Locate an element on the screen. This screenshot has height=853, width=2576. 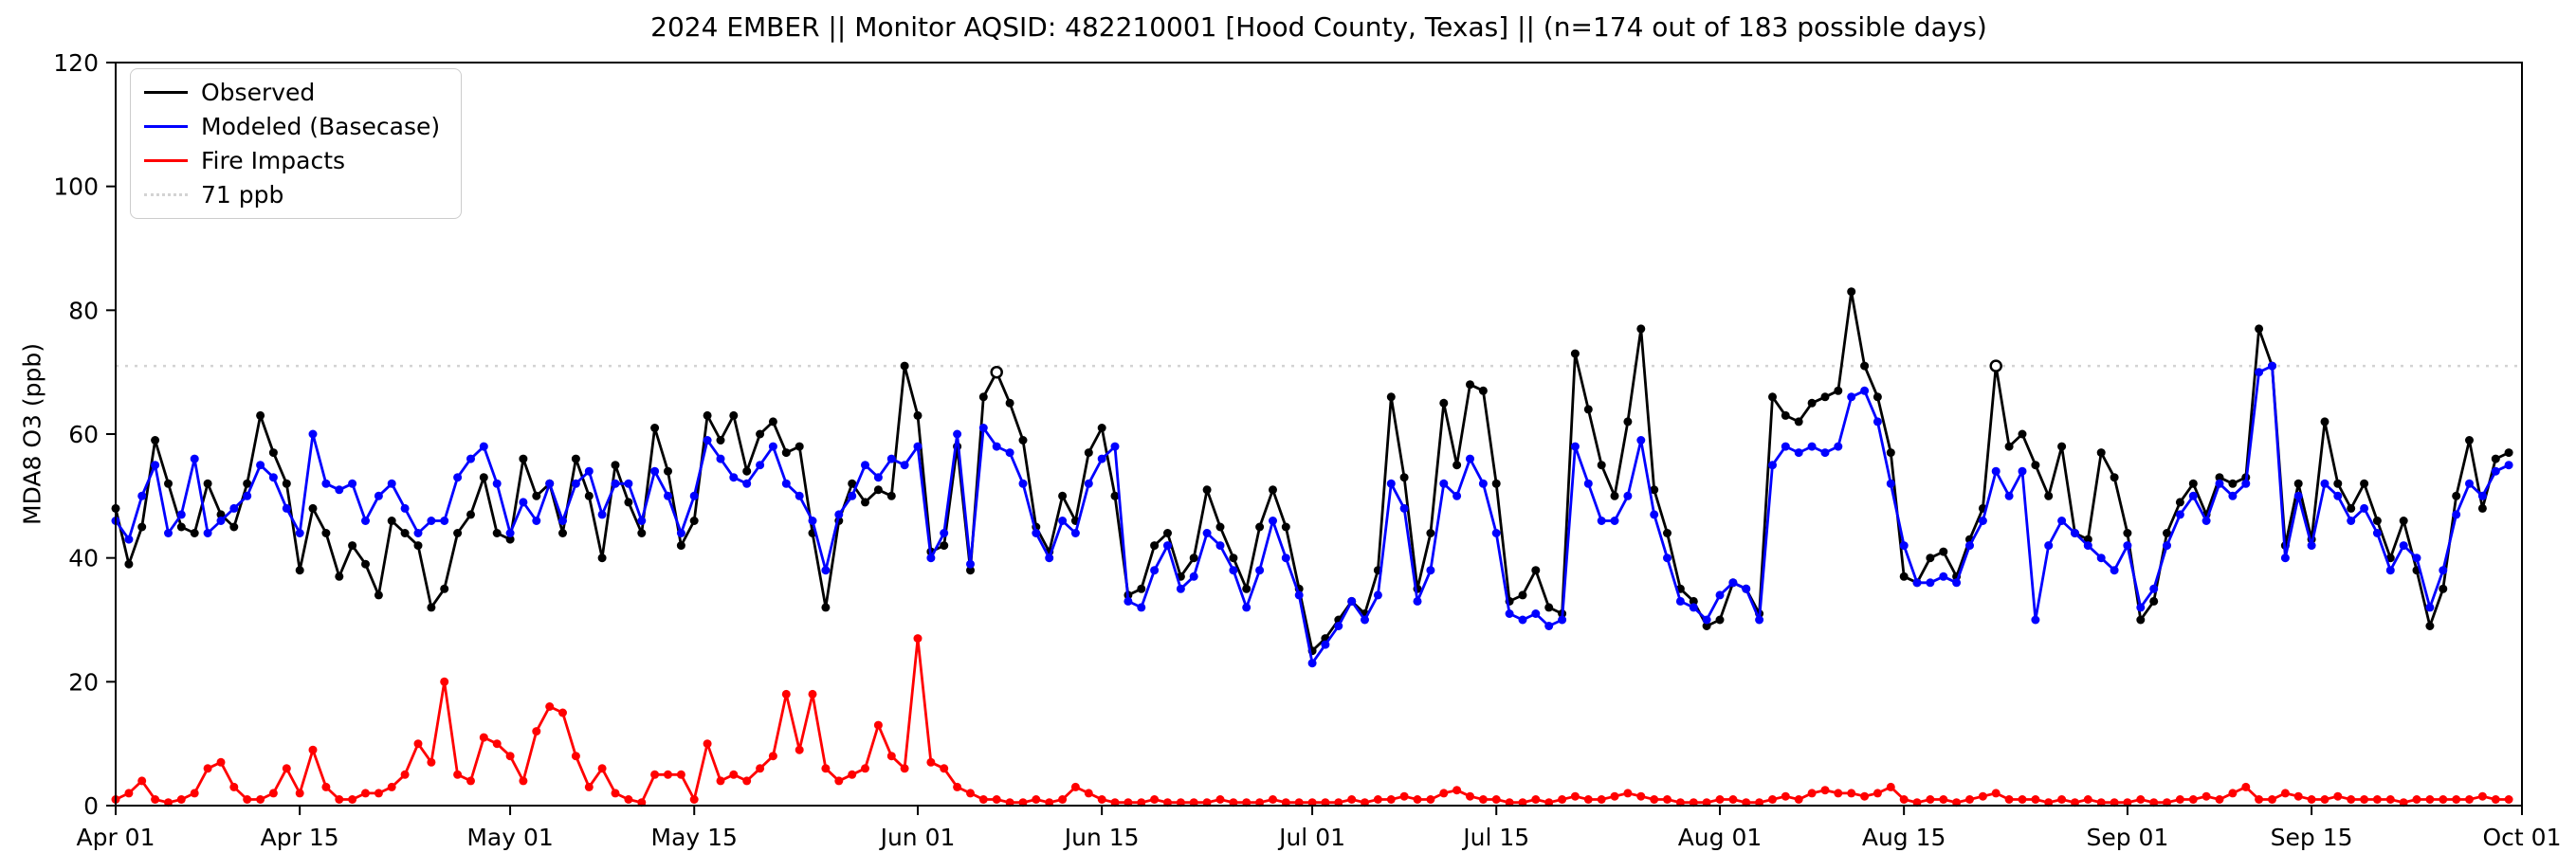
x-tick-label: May 01 is located at coordinates (509, 837).